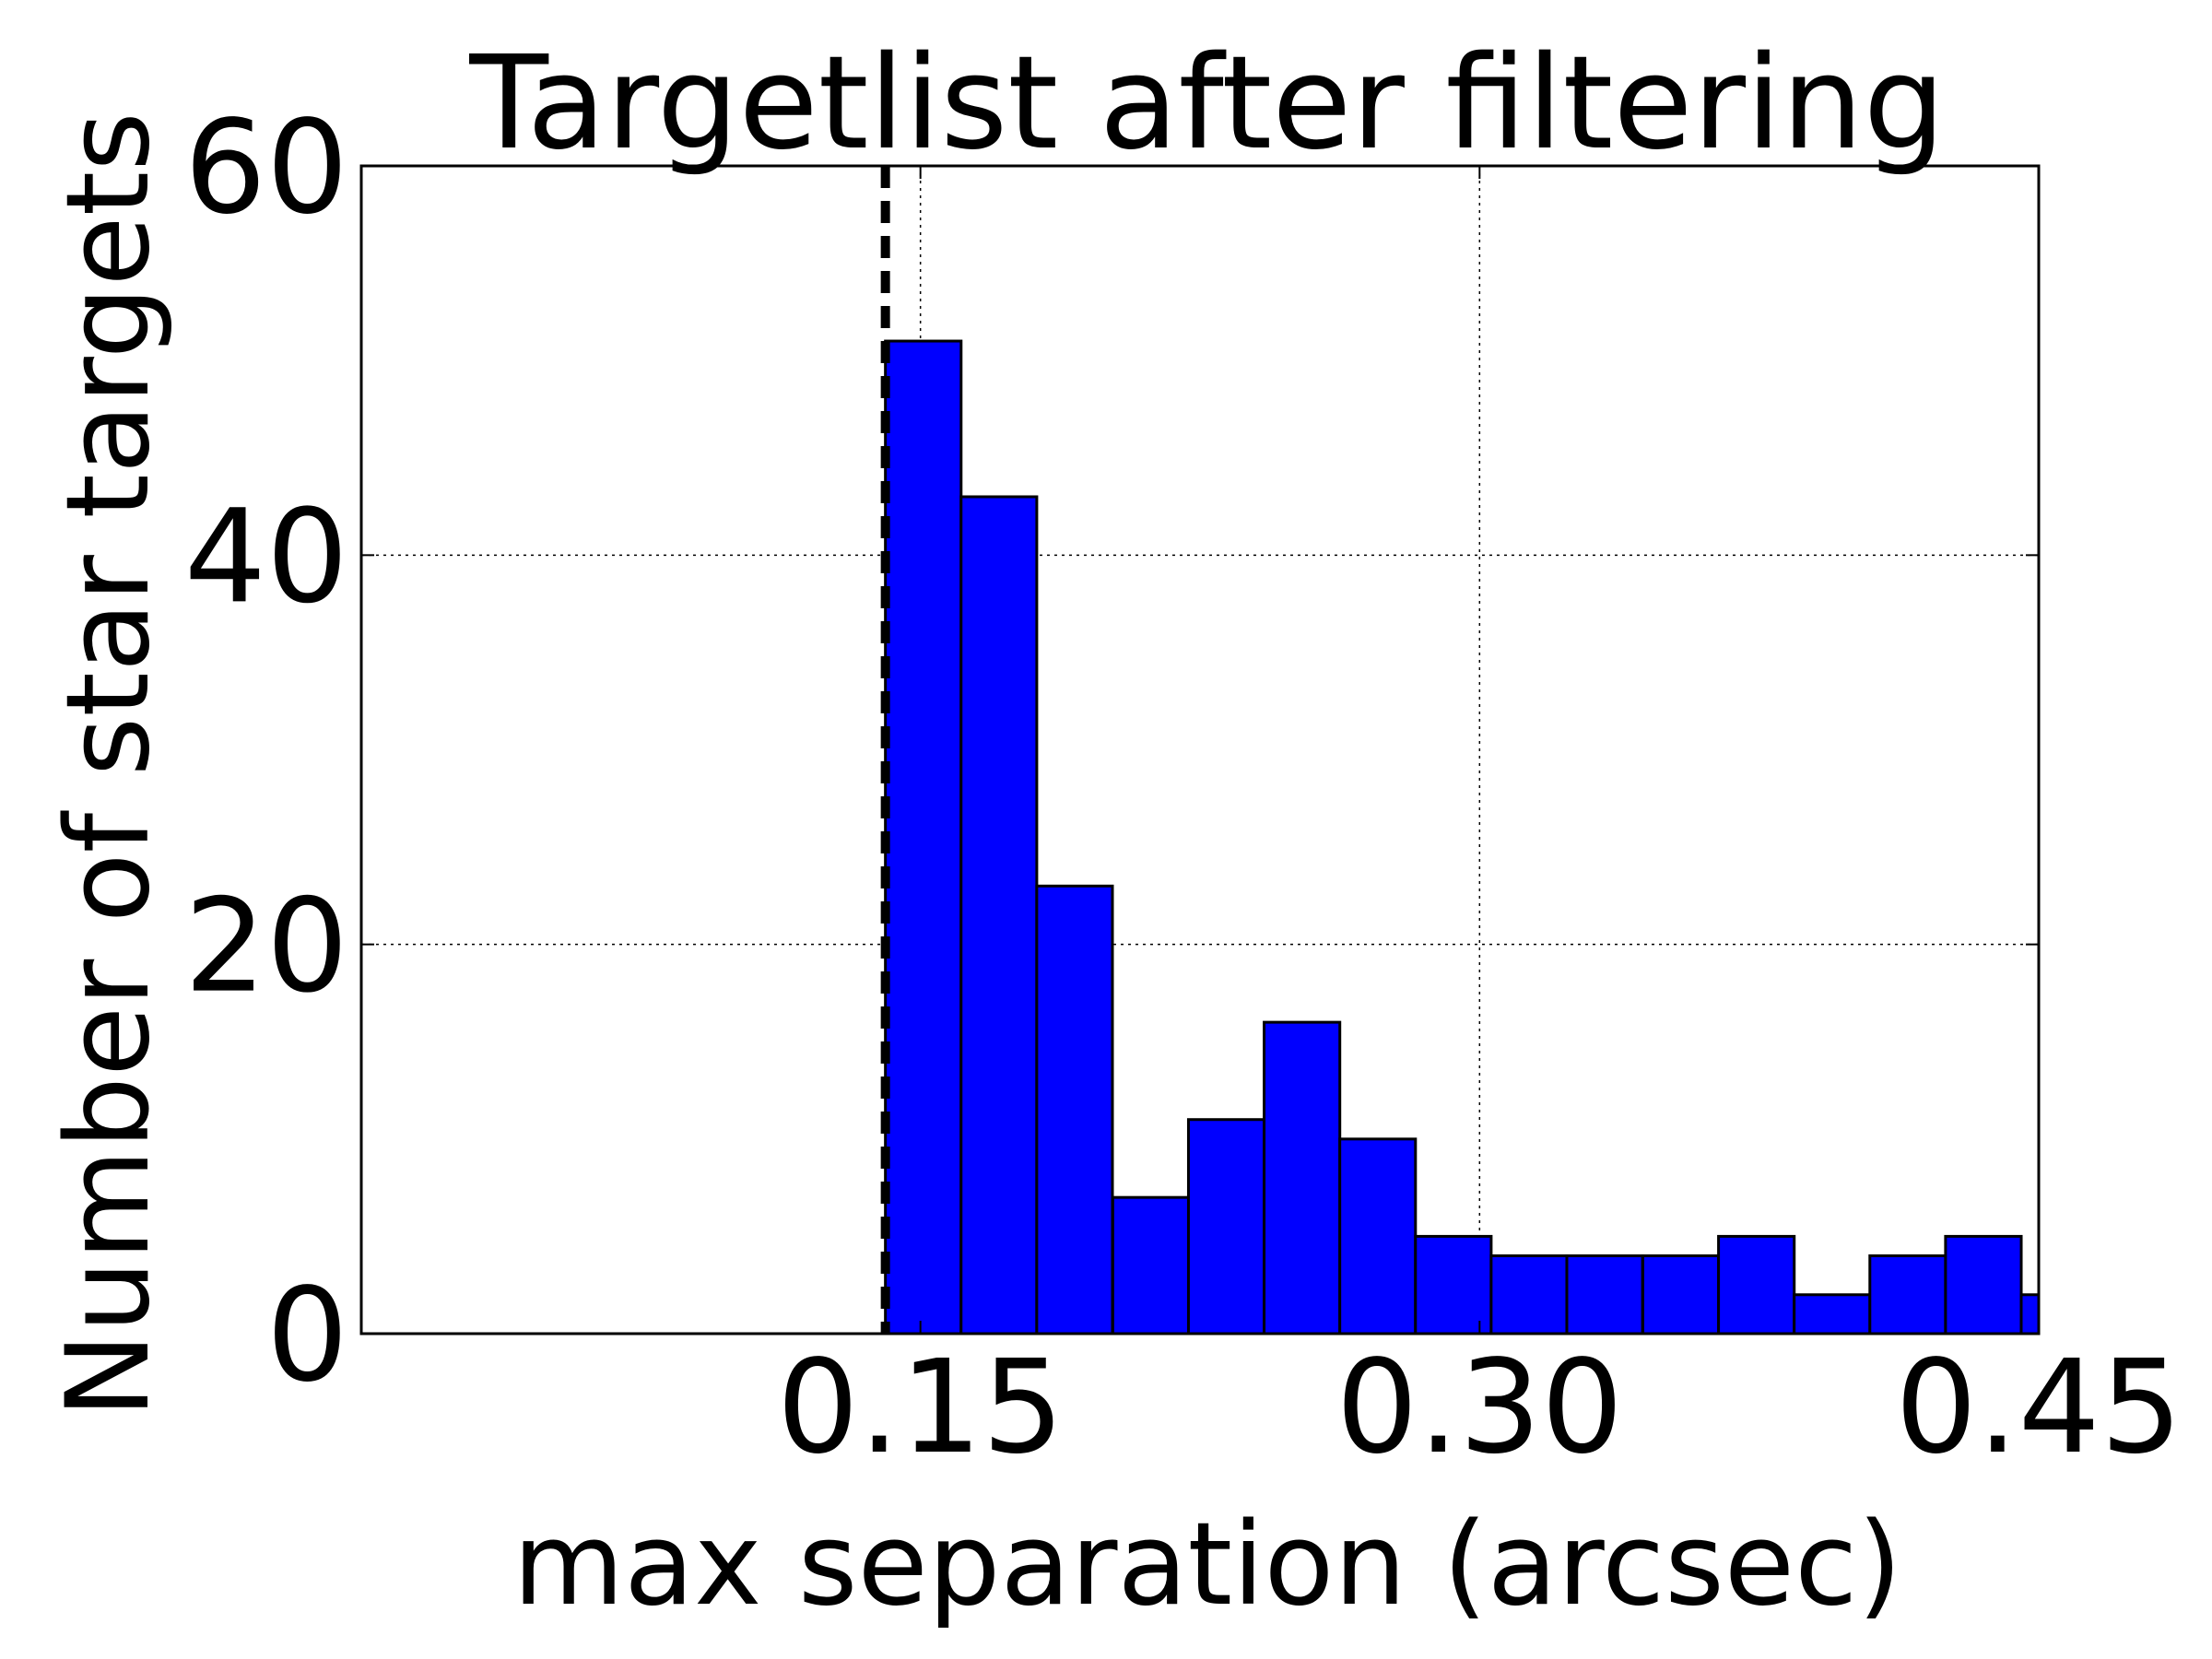 The height and width of the screenshot is (1659, 2212). What do you see at coordinates (266, 168) in the screenshot?
I see `y-tick-label-3: 60` at bounding box center [266, 168].